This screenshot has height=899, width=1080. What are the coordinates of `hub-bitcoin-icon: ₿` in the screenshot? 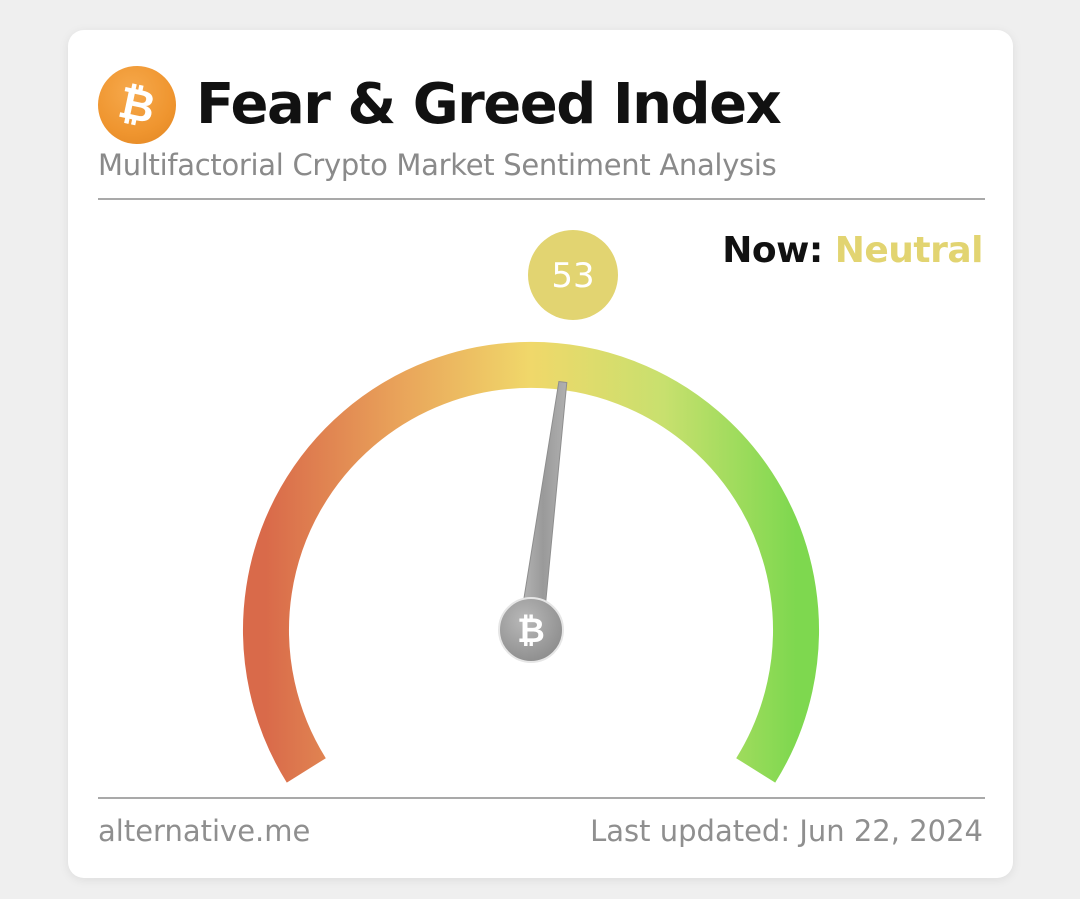 It's located at (531, 631).